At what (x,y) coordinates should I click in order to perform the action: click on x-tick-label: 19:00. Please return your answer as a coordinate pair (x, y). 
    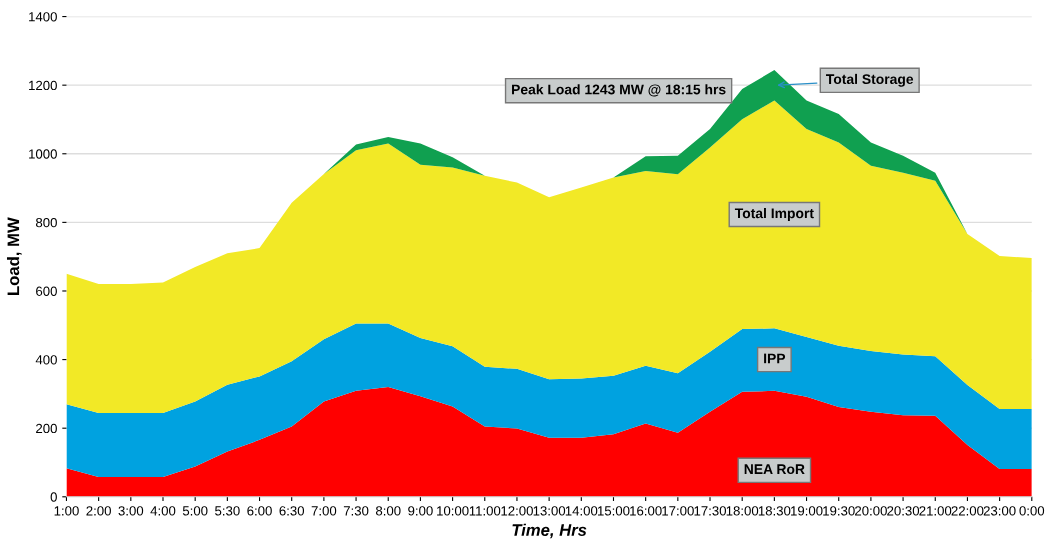
    Looking at the image, I should click on (807, 511).